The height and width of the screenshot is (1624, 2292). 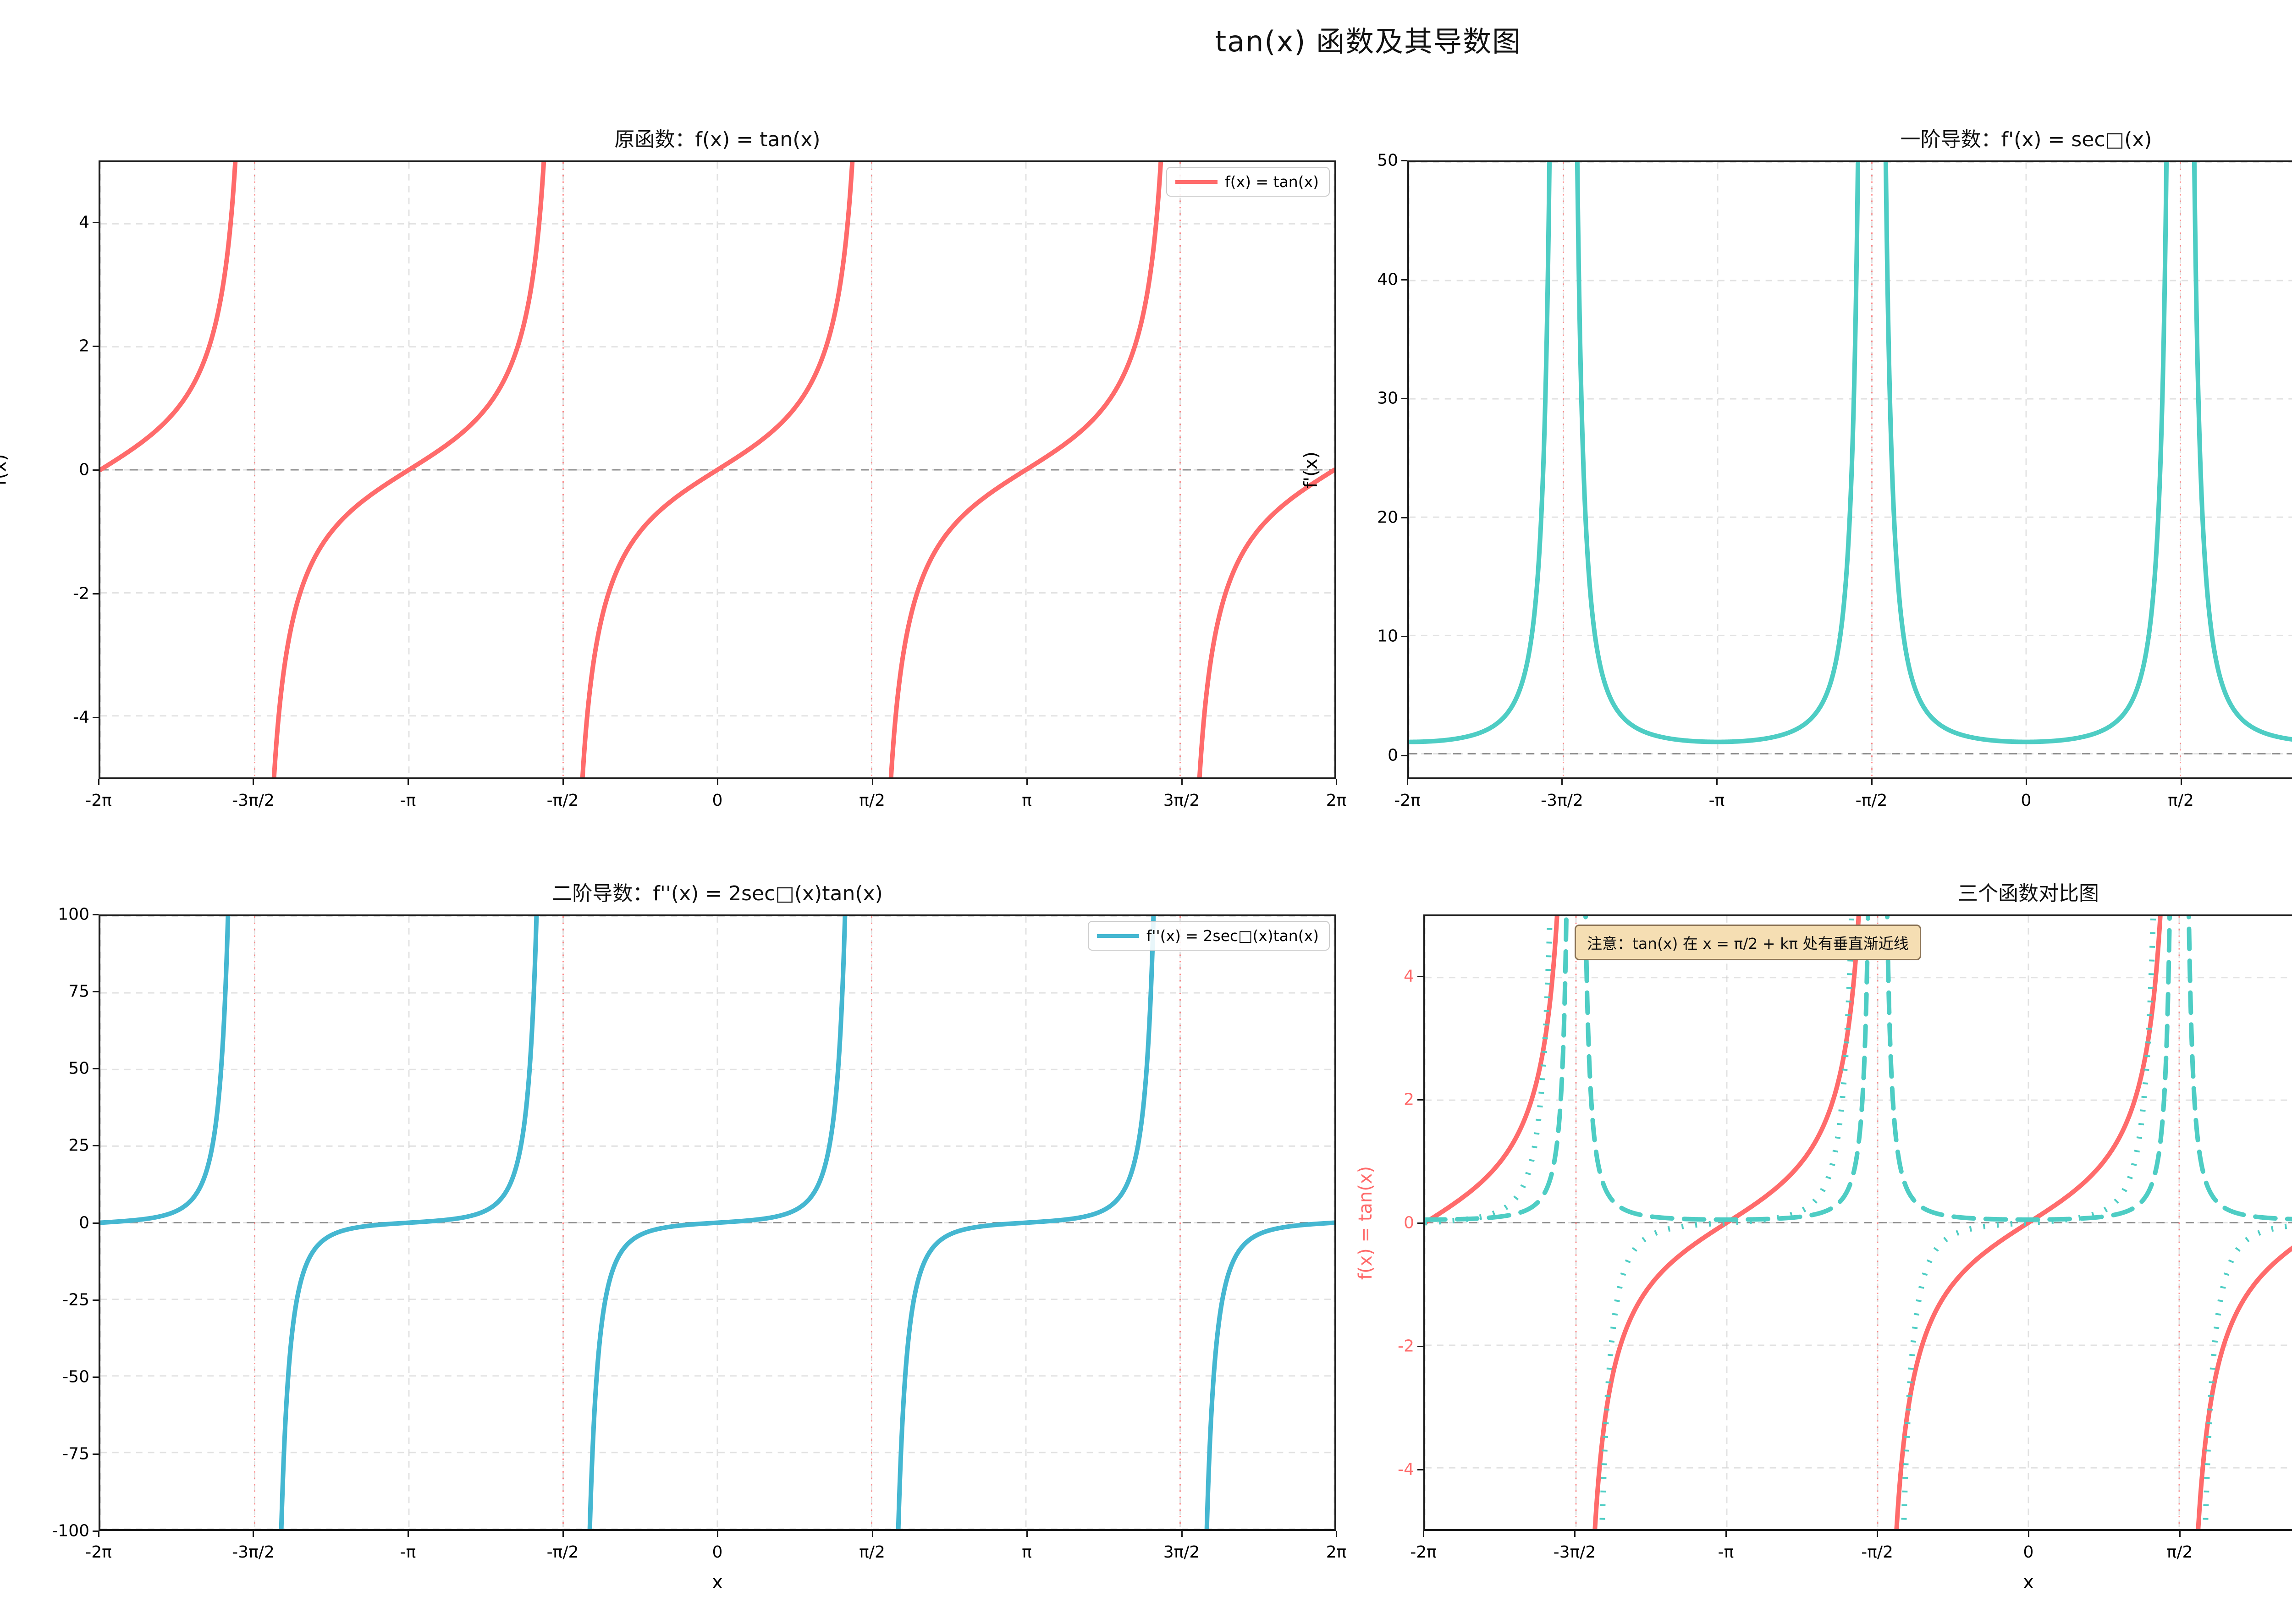 I want to click on figure-suptitle: tan(x) 函数及其导数图, so click(x=1368, y=41).